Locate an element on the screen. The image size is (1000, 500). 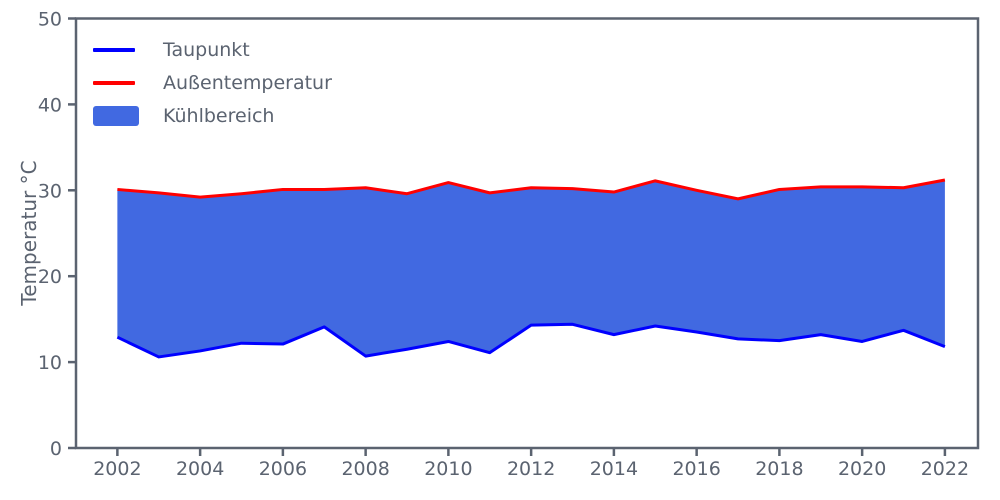
x-tick-label: 2022 is located at coordinates (945, 469).